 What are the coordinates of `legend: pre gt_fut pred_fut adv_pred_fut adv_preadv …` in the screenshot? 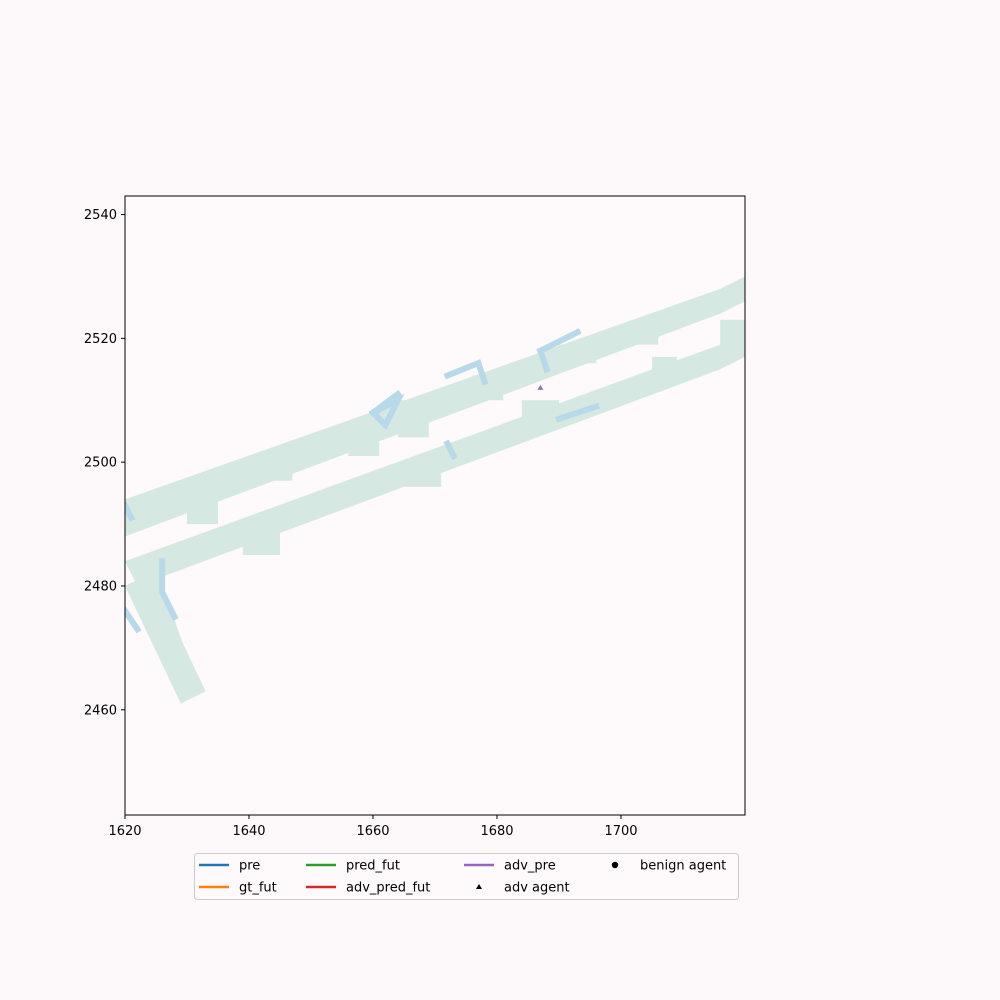 It's located at (466, 876).